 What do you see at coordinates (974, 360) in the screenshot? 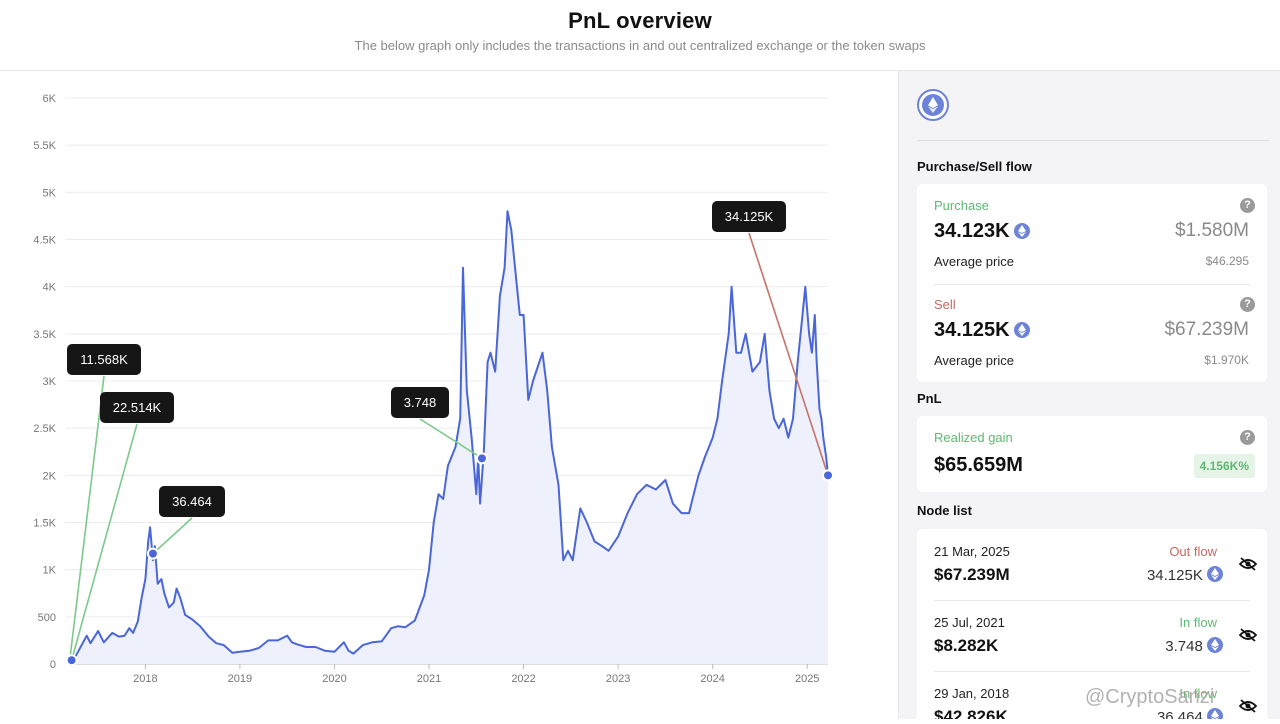
I see `sell-avg-label: Average price` at bounding box center [974, 360].